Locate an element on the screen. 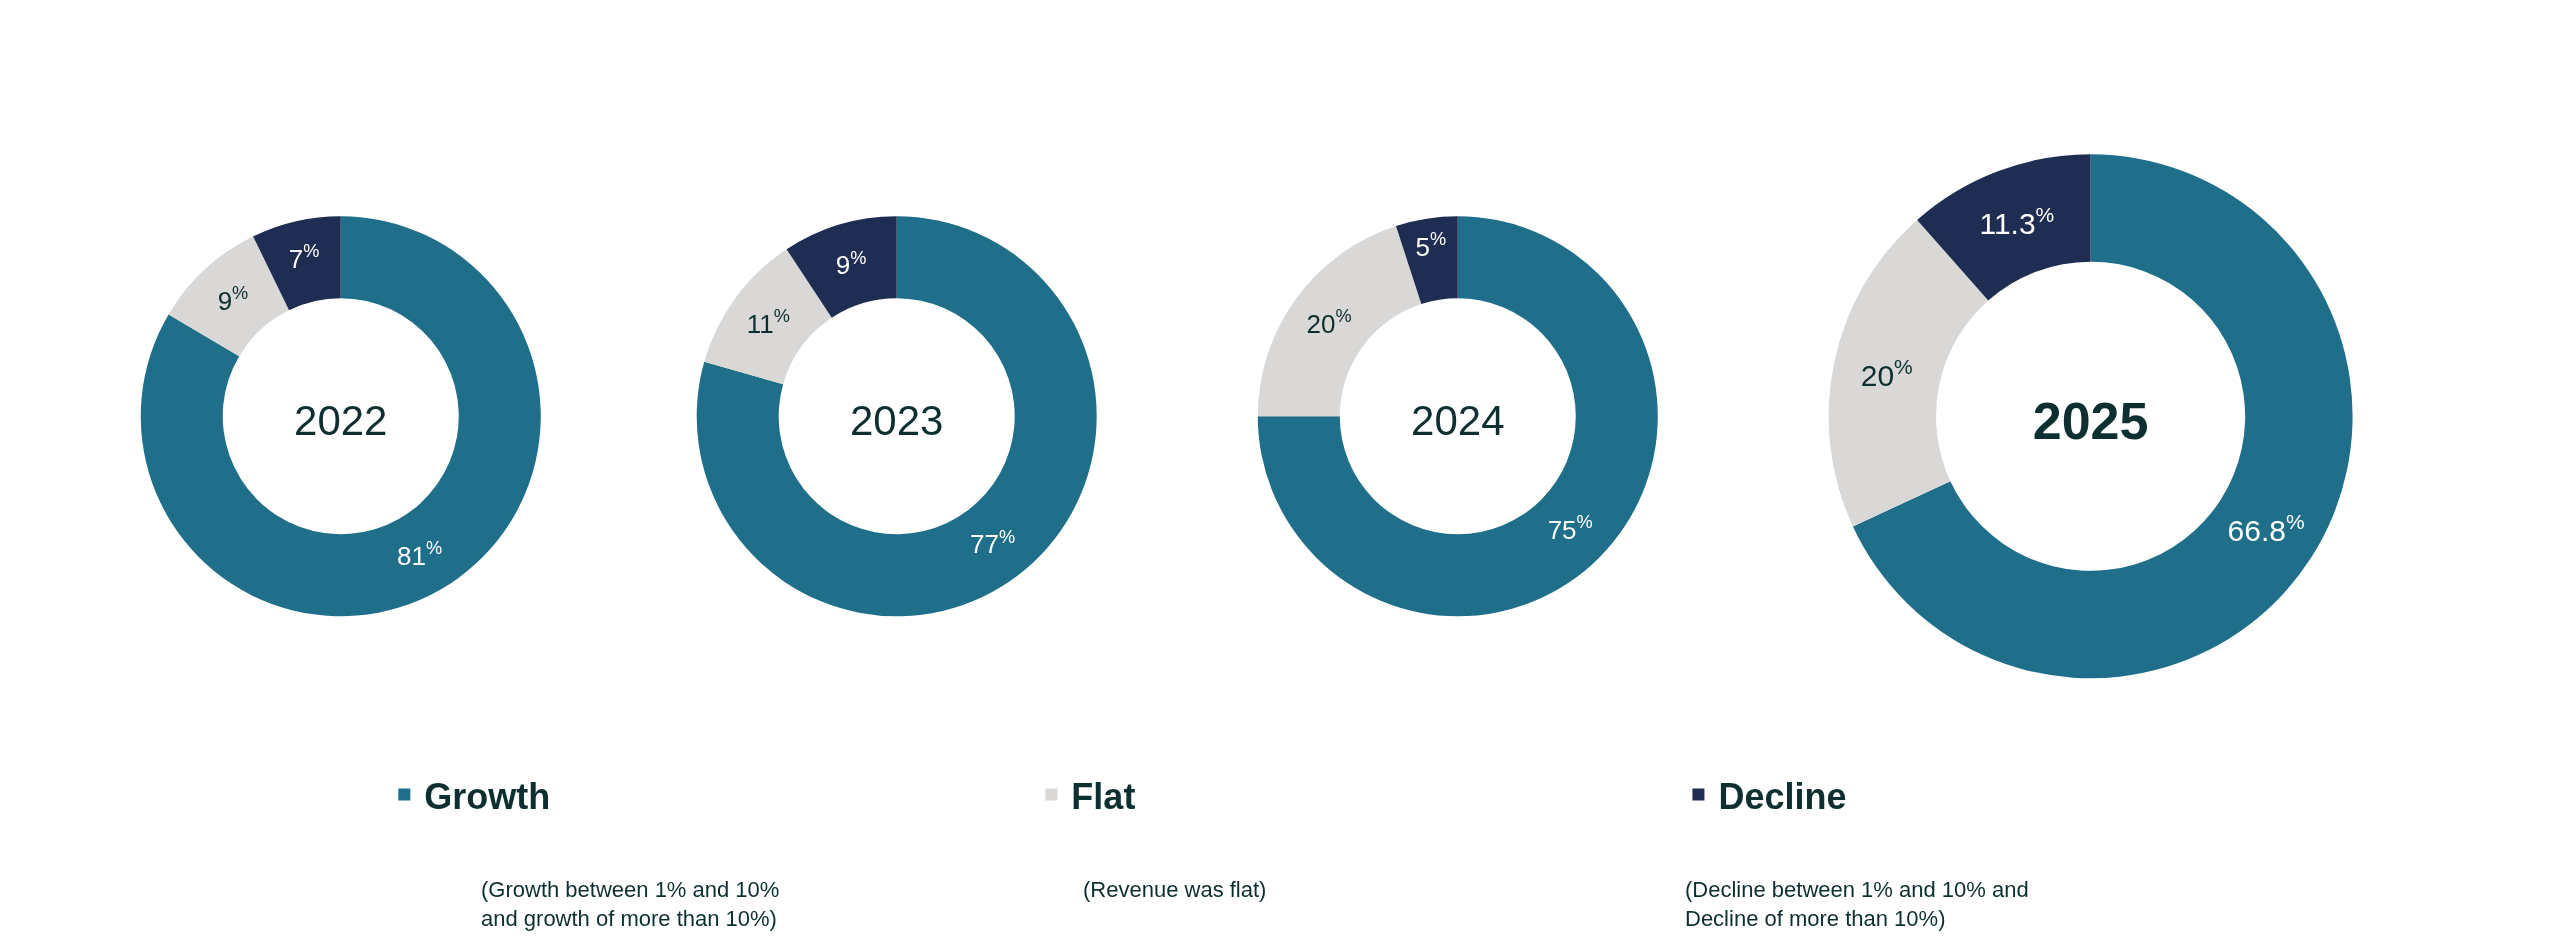 The width and height of the screenshot is (2562, 946). data-label: 5$^{%}$ is located at coordinates (1431, 245).